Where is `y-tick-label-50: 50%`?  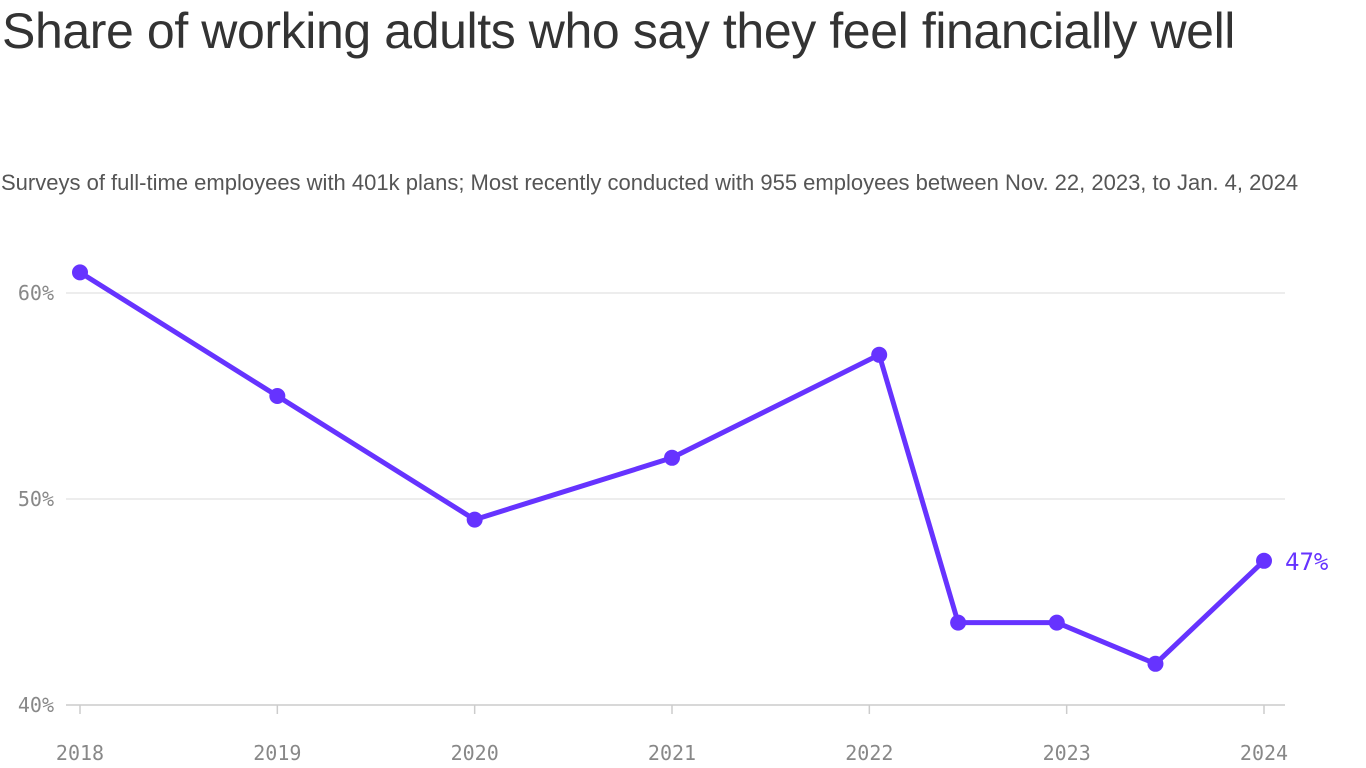 y-tick-label-50: 50% is located at coordinates (36, 499).